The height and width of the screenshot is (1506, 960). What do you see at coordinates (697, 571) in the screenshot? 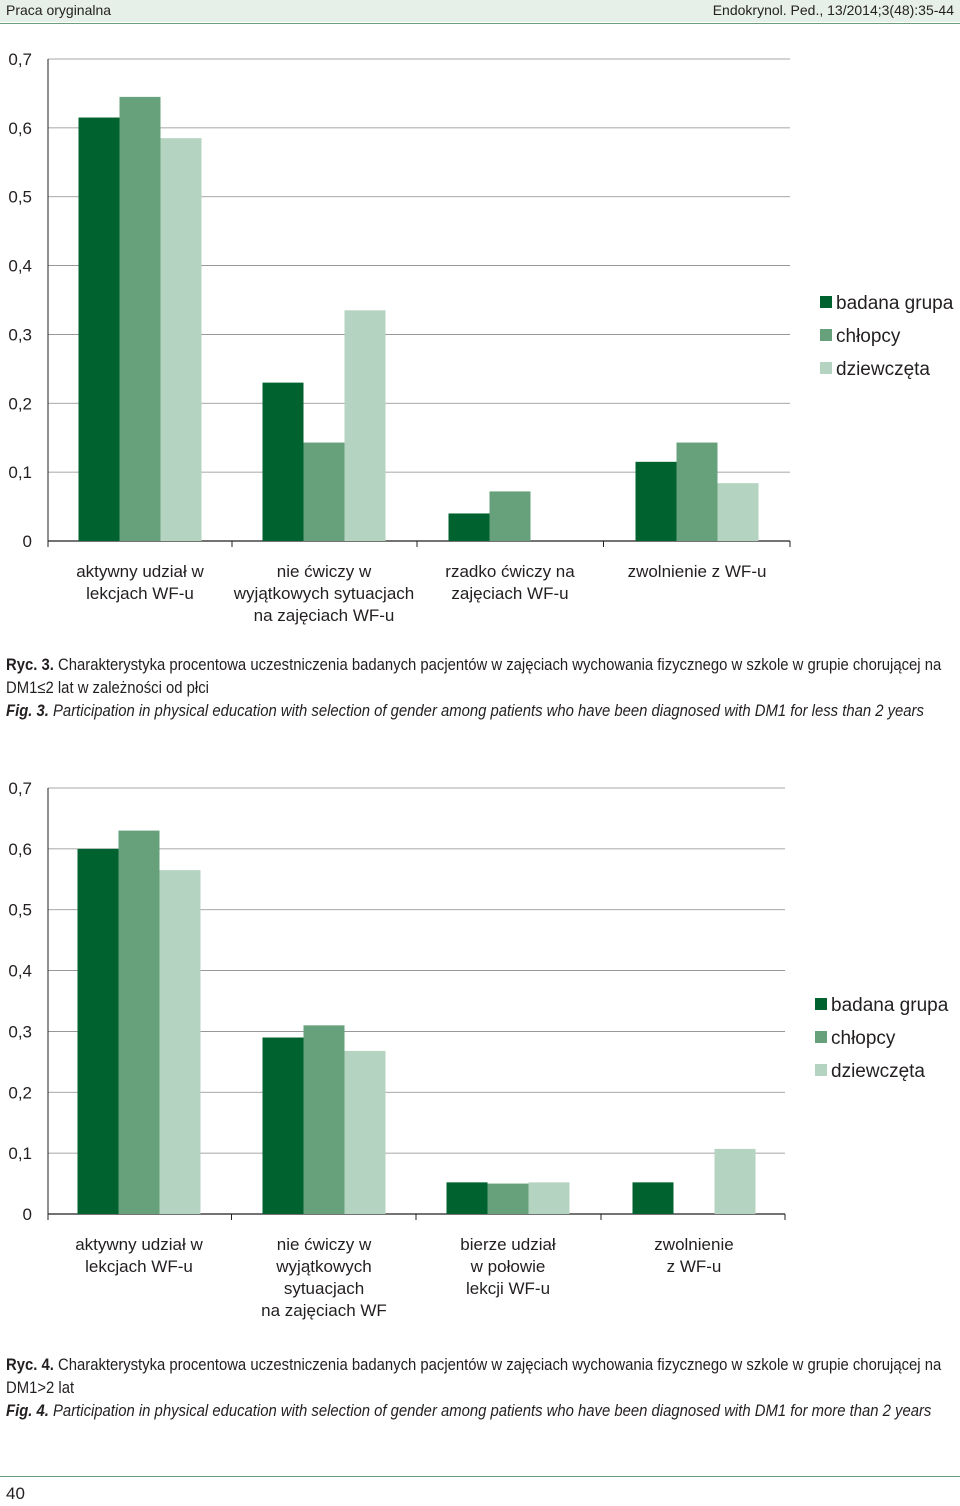
I see `category-label: zwolnienie z WF-u` at bounding box center [697, 571].